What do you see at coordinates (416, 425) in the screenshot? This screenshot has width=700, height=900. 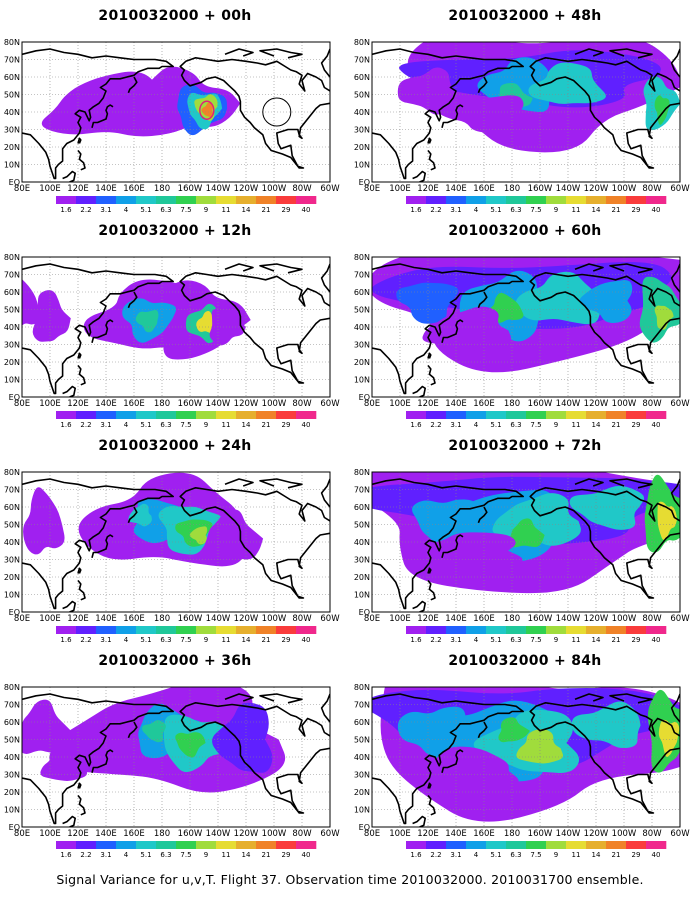 I see `colorbar-label: 1.6` at bounding box center [416, 425].